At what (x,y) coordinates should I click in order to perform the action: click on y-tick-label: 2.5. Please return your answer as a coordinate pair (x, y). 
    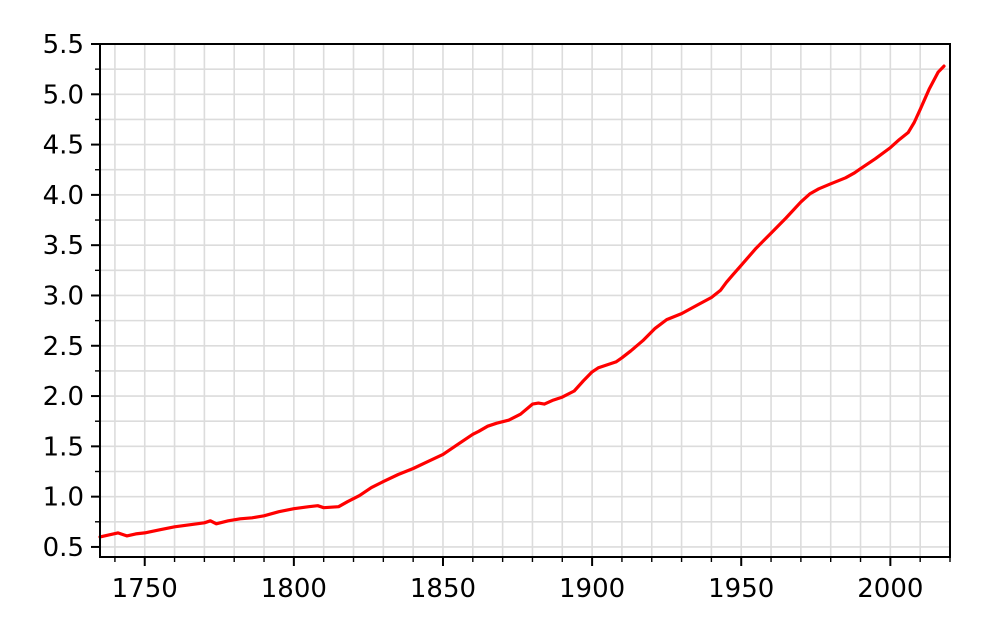
    Looking at the image, I should click on (63, 347).